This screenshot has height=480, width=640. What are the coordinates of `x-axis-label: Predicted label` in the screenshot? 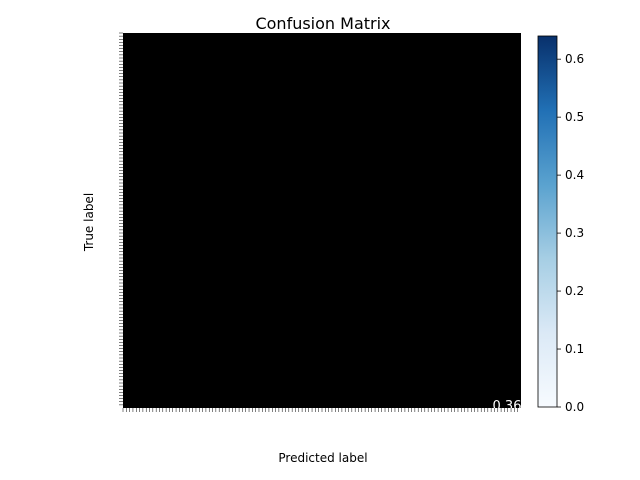 It's located at (322, 458).